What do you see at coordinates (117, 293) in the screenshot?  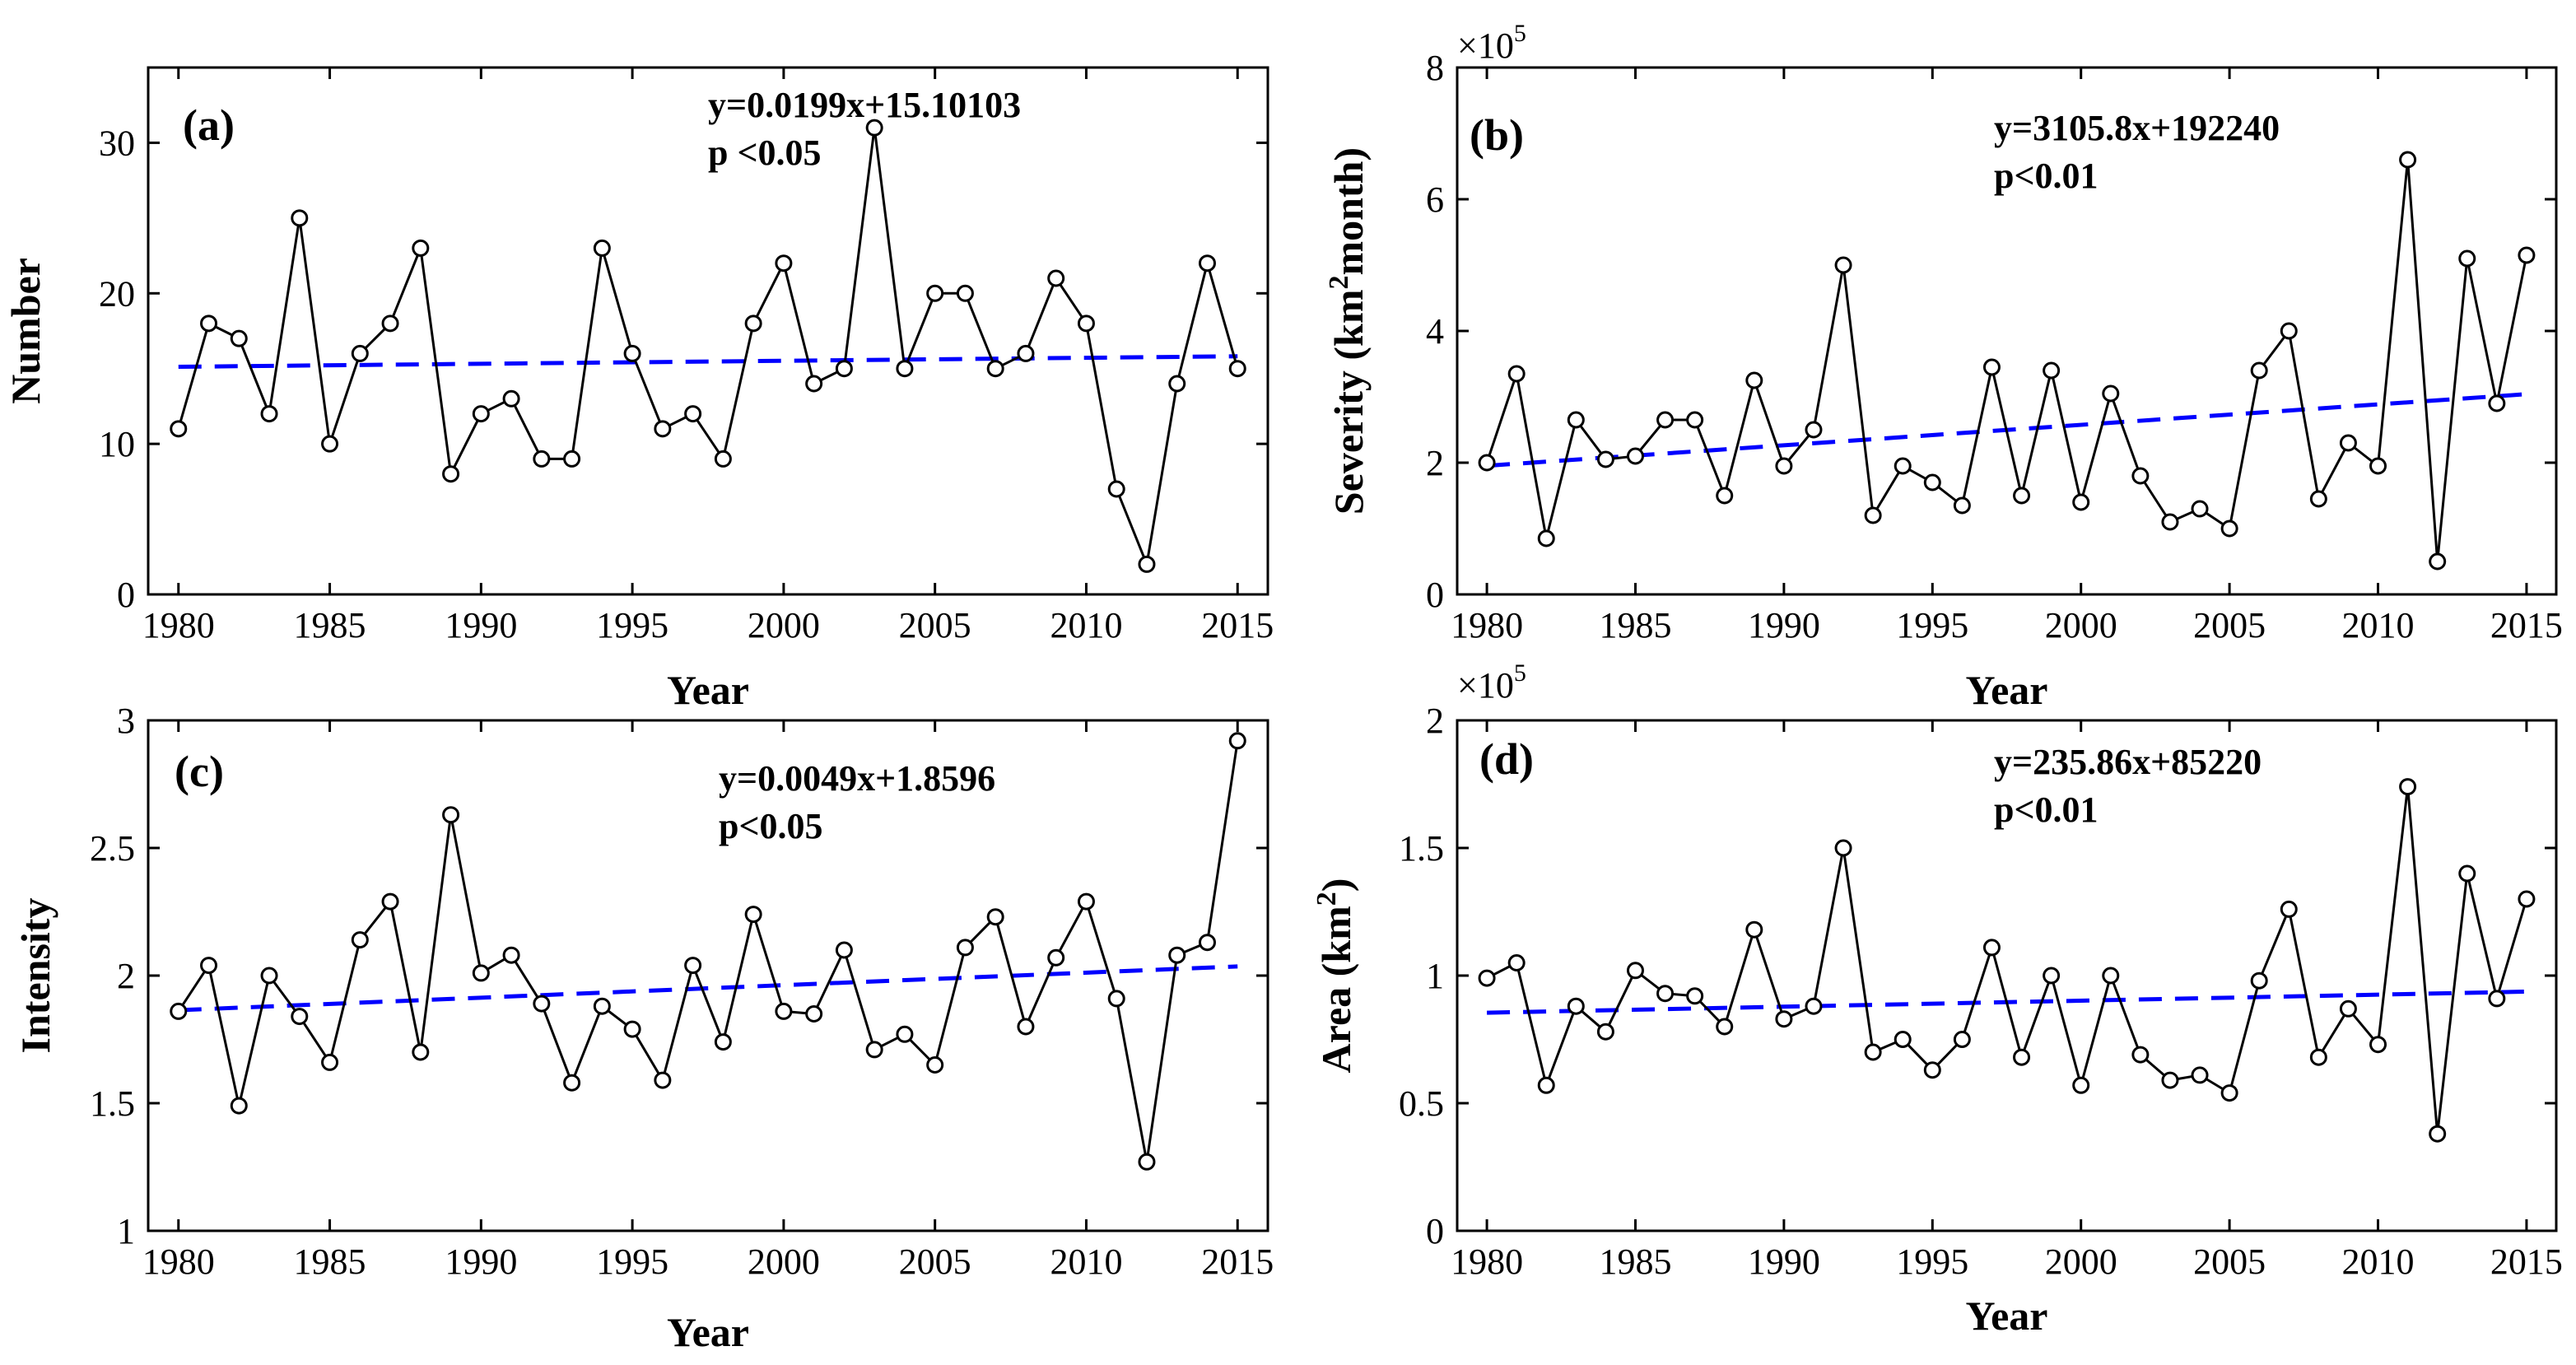 I see `y-tick-label: 20` at bounding box center [117, 293].